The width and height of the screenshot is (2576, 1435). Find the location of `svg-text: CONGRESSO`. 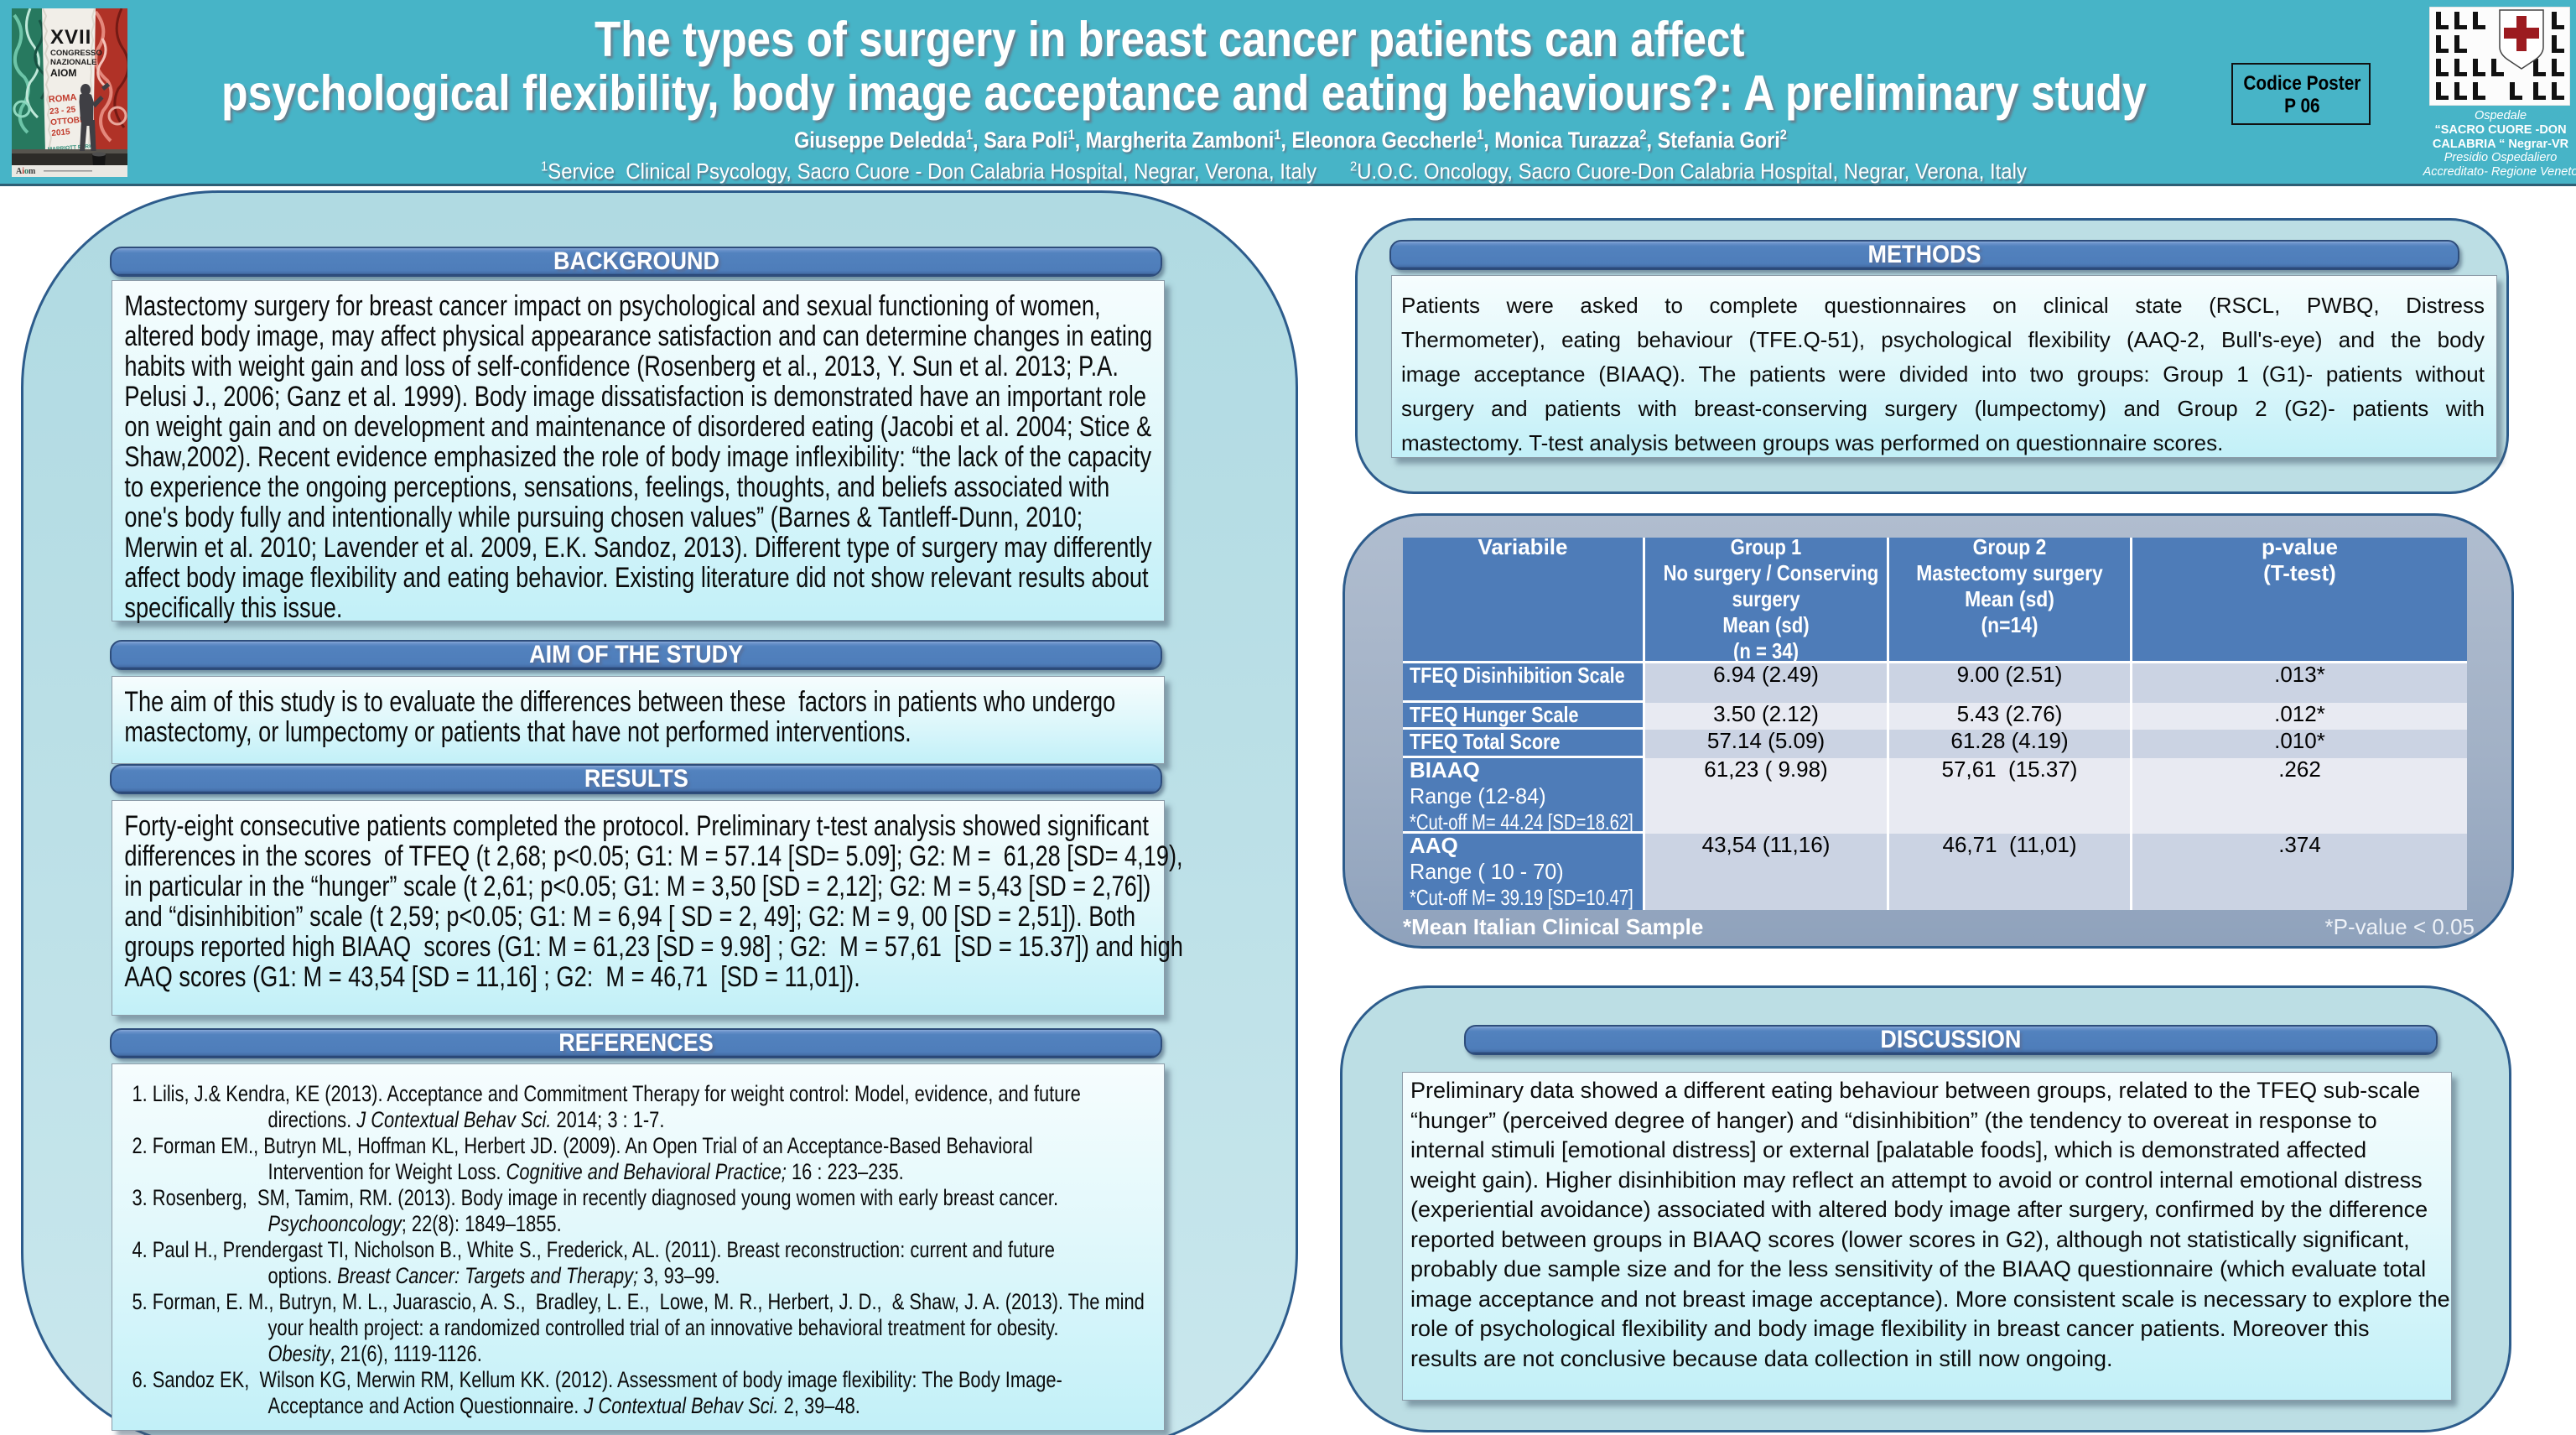

svg-text: CONGRESSO is located at coordinates (76, 54).